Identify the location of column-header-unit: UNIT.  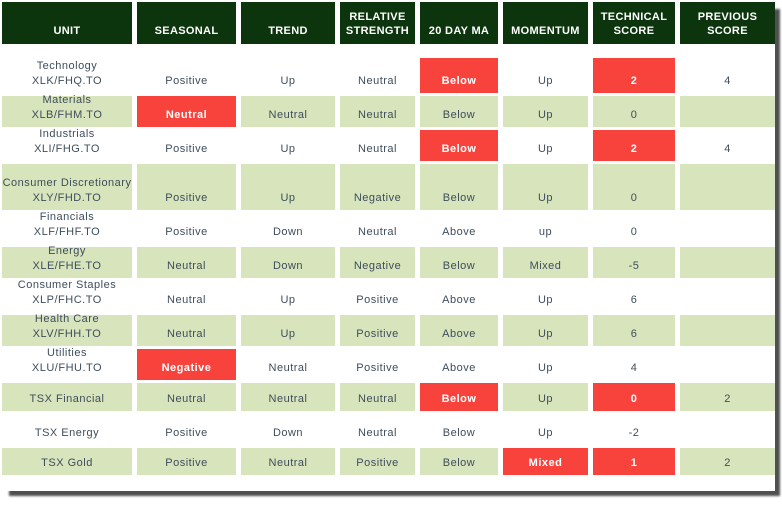
(67, 23).